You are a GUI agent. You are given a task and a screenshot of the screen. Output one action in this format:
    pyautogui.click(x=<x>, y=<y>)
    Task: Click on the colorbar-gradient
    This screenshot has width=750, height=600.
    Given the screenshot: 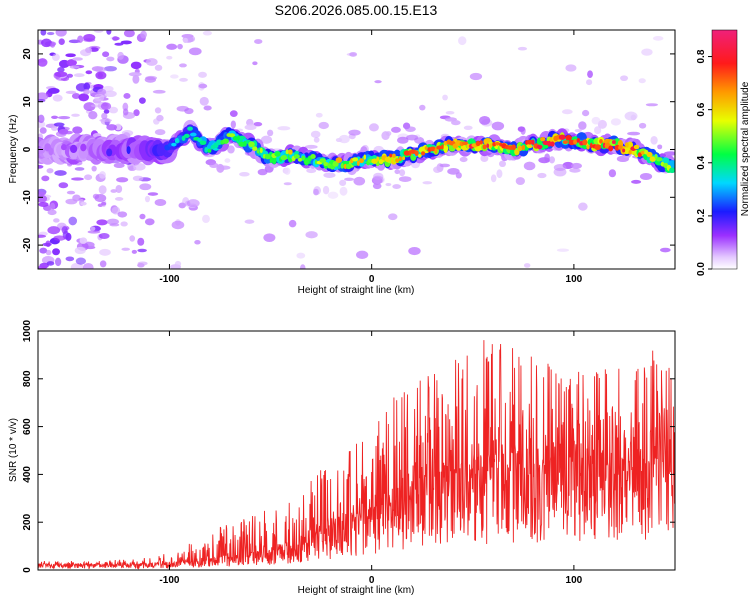 What is the action you would take?
    pyautogui.click(x=724, y=149)
    